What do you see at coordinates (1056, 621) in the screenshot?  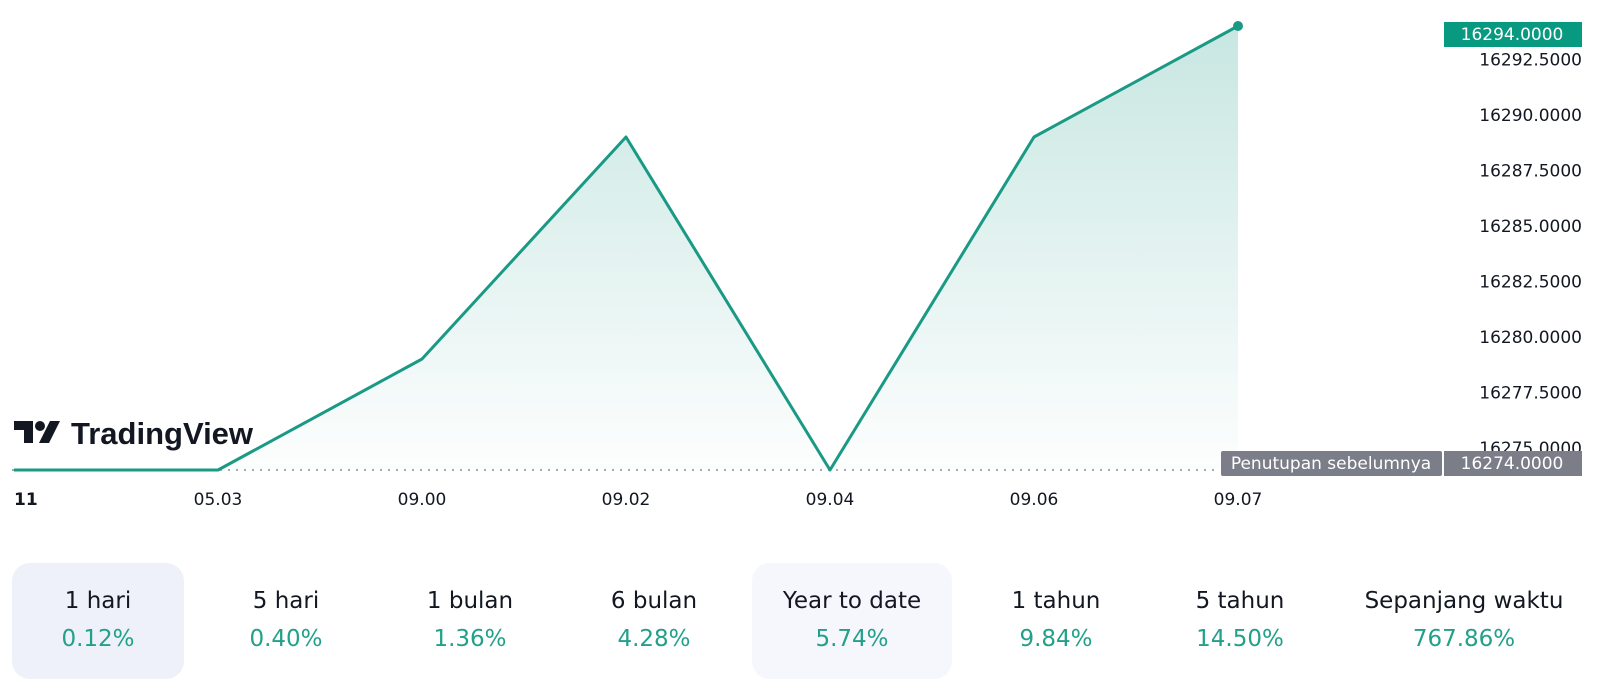 I see `period-1-tahun: 1 tahun 9.84%` at bounding box center [1056, 621].